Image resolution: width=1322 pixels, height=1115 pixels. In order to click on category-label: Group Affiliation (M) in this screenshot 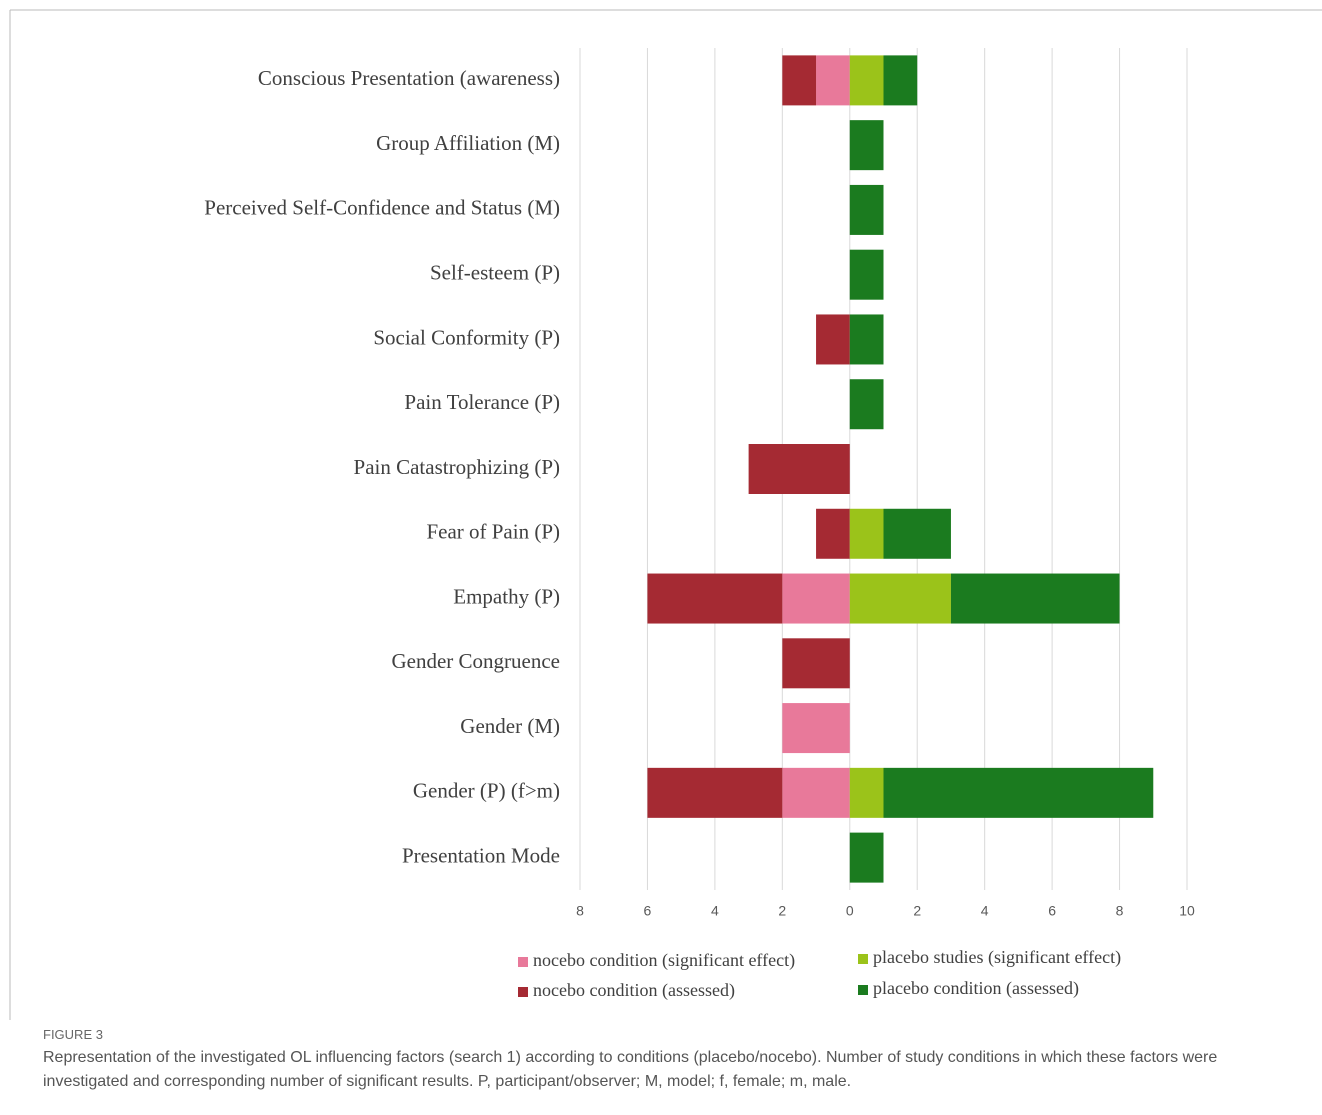, I will do `click(468, 143)`.